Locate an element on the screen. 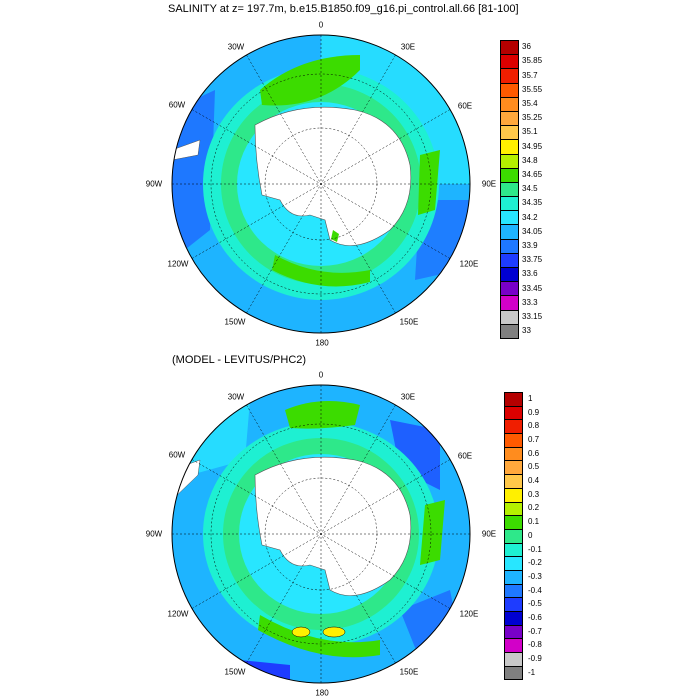 Image resolution: width=700 pixels, height=700 pixels. colorbar-difference is located at coordinates (513, 536).